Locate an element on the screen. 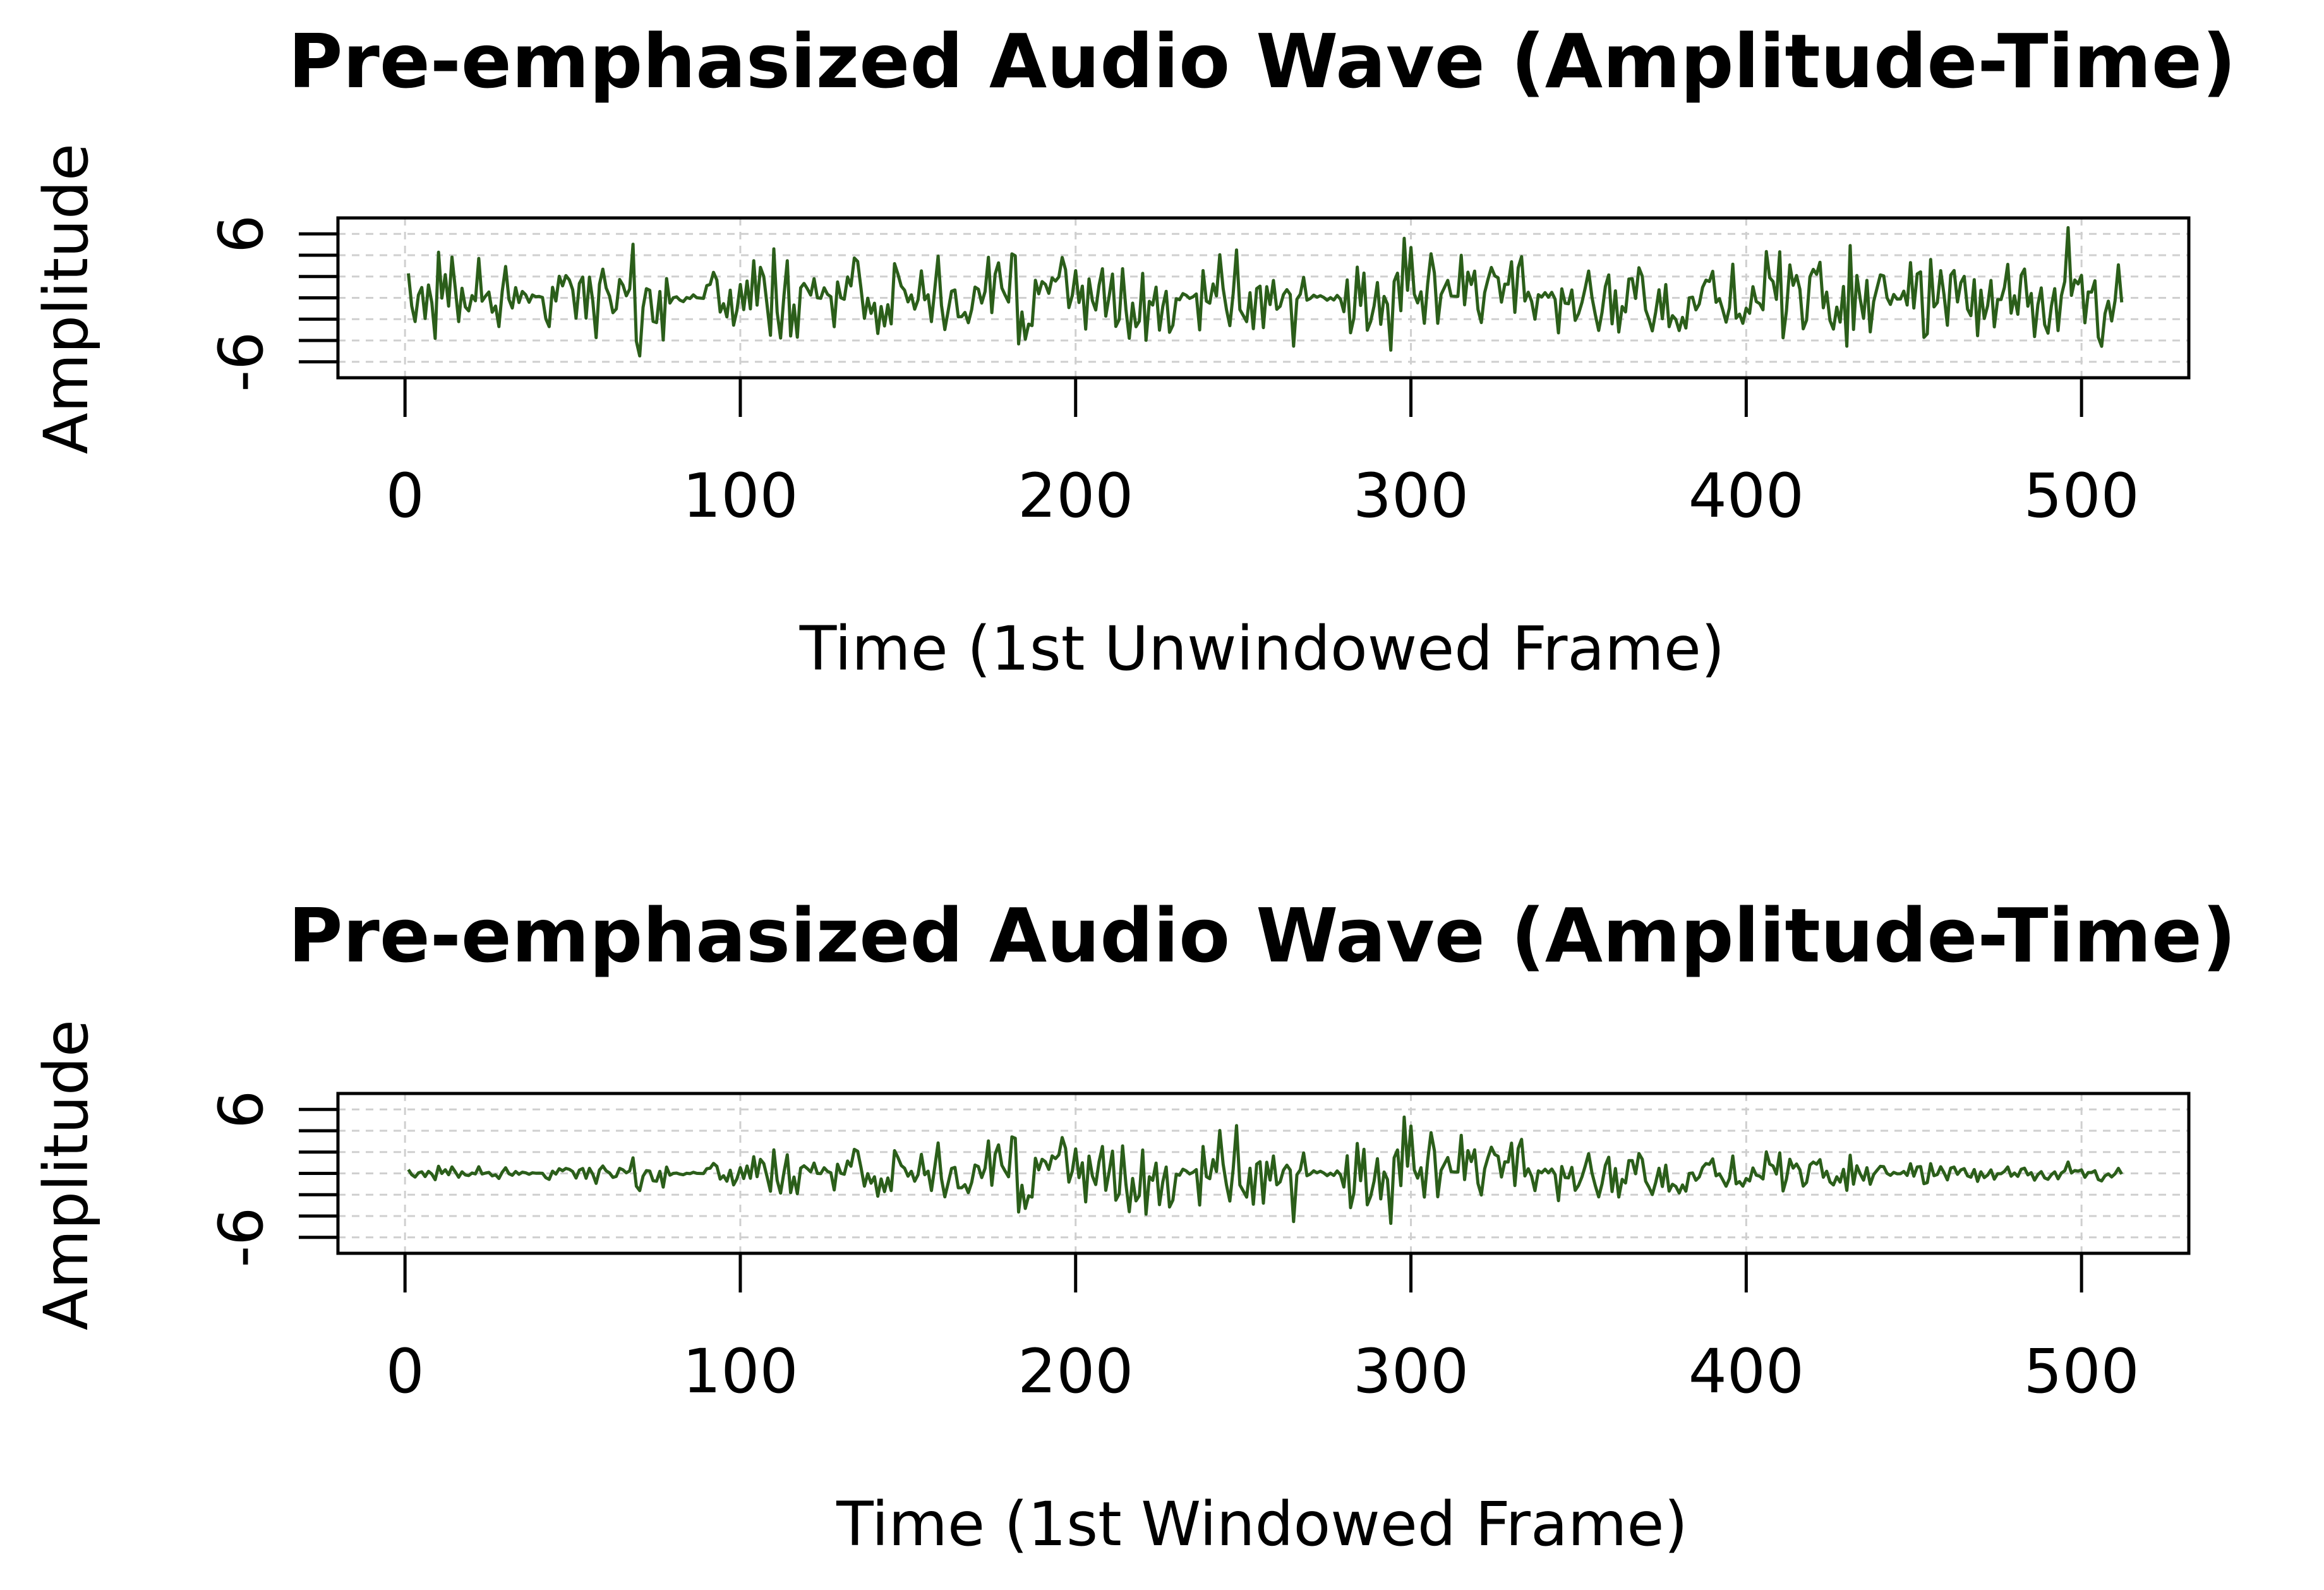 This screenshot has height=1590, width=2324. x-axis-label: Time (1st Unwindowed Frame) is located at coordinates (1262, 648).